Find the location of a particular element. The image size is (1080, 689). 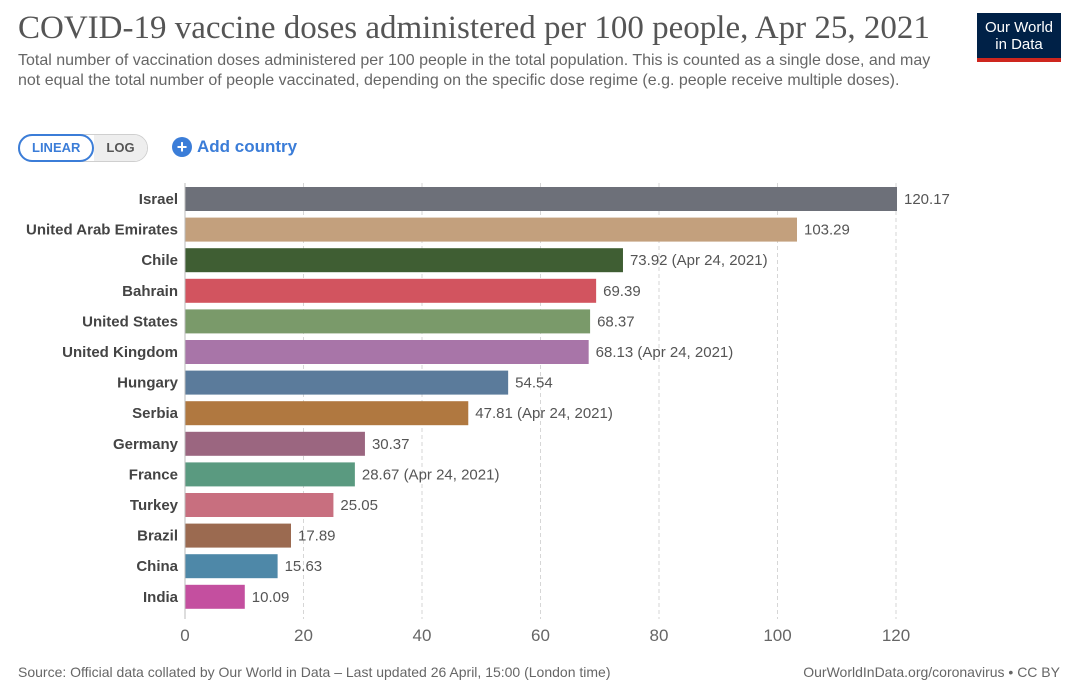

owid-link: OurWorldInData.org/coronavirus • CC BY is located at coordinates (931, 672).